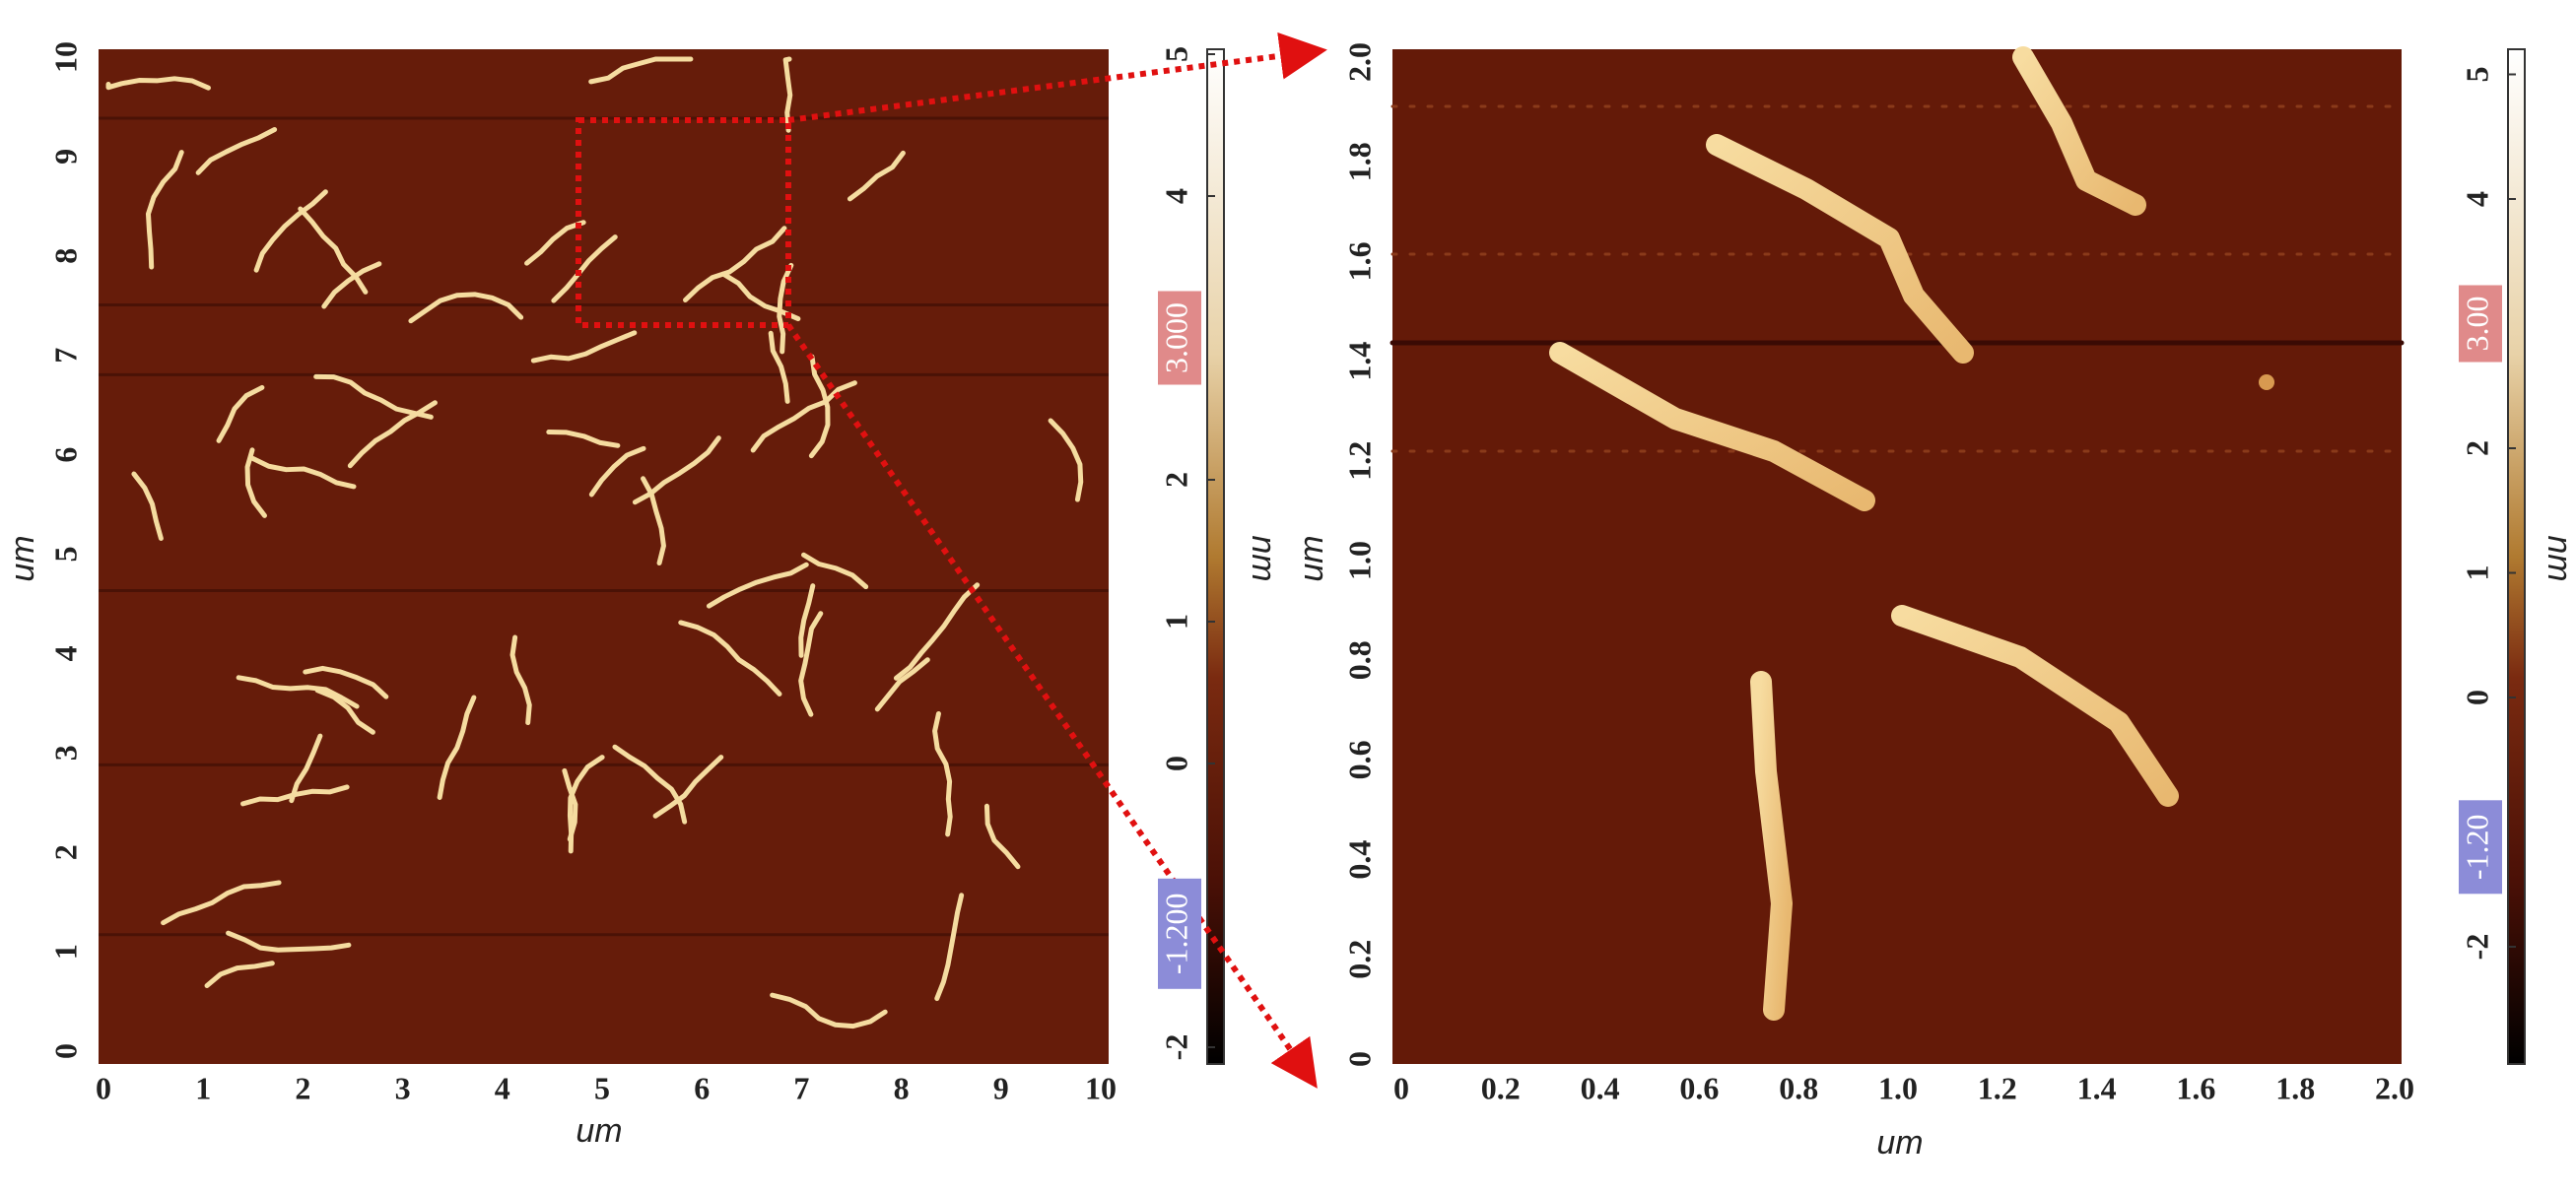 Image resolution: width=2576 pixels, height=1195 pixels. Describe the element at coordinates (1359, 860) in the screenshot. I see `y-tick-label: 0.4` at that location.